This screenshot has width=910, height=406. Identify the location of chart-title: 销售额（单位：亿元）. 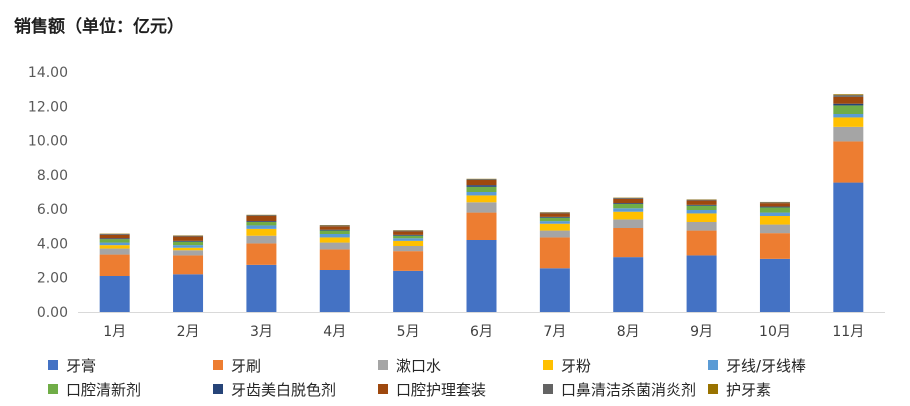
(99, 27).